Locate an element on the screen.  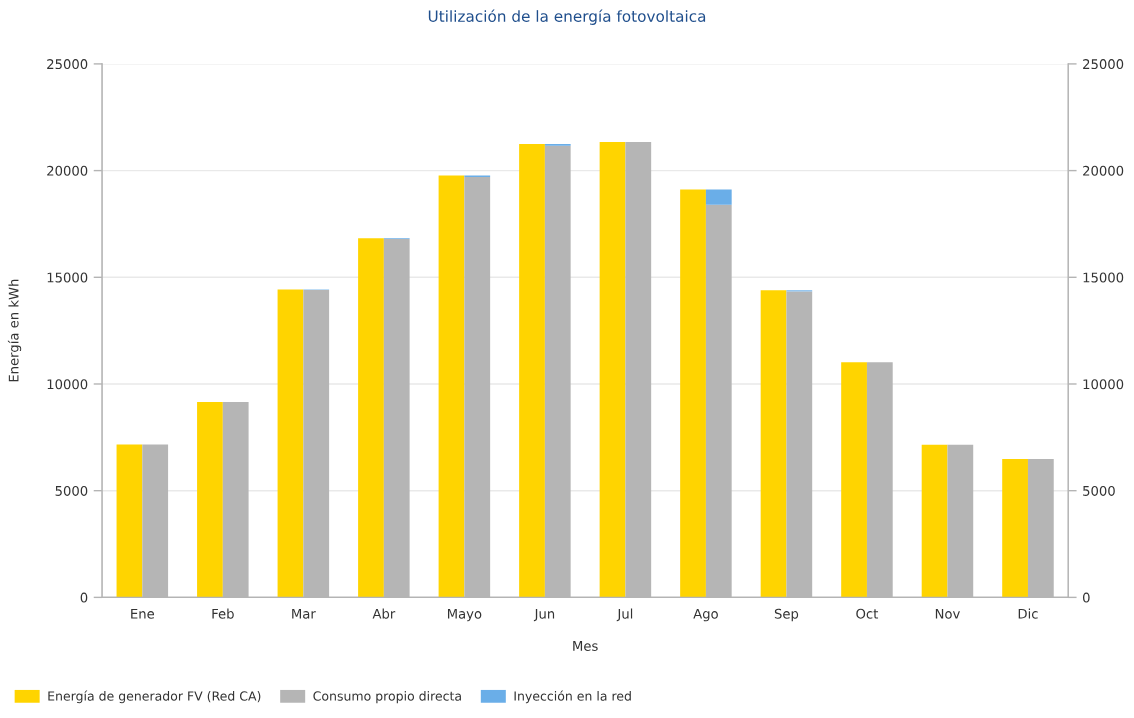
y2-tick-label: 10000 is located at coordinates (1103, 384).